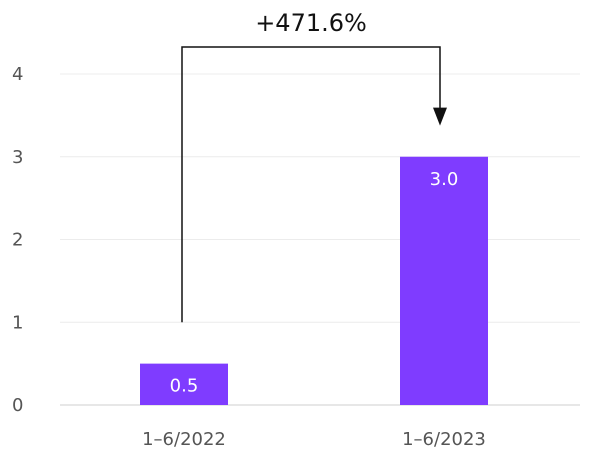  I want to click on y-tick-label: 4, so click(17, 74).